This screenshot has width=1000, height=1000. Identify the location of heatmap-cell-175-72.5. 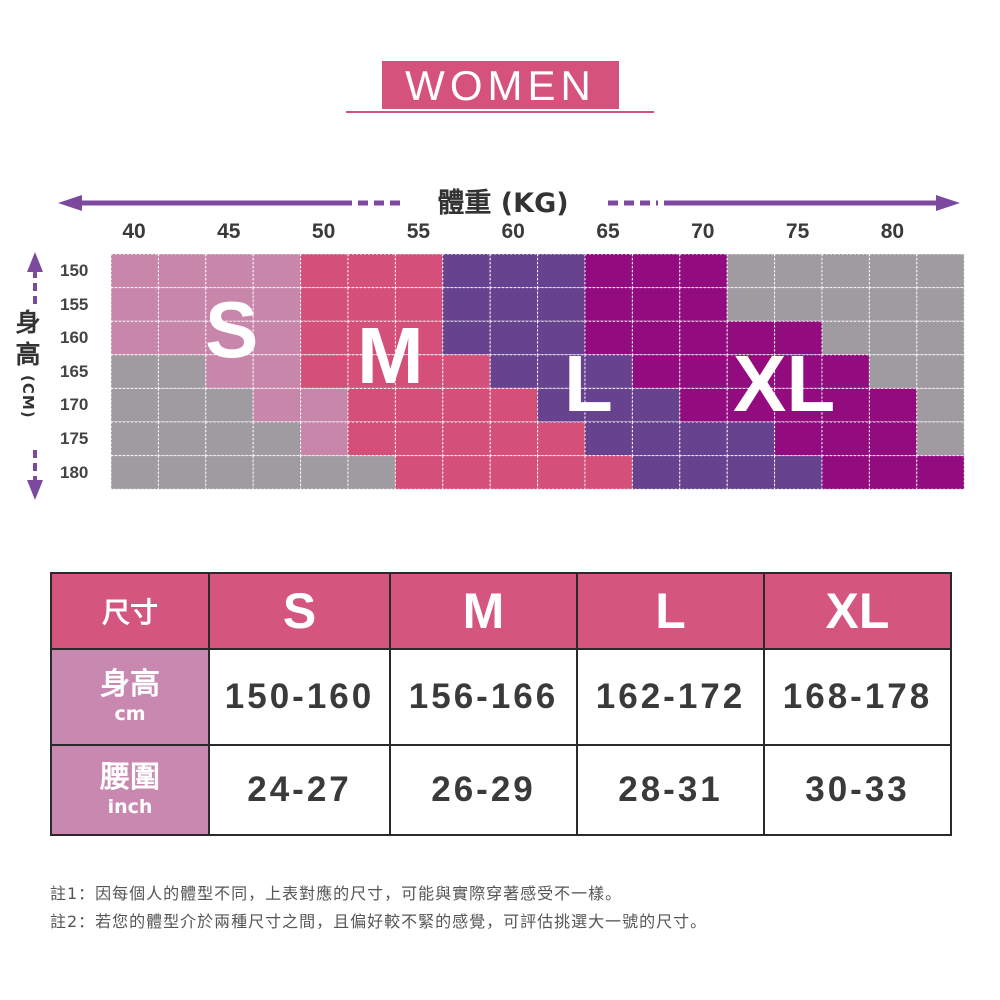
(751, 439).